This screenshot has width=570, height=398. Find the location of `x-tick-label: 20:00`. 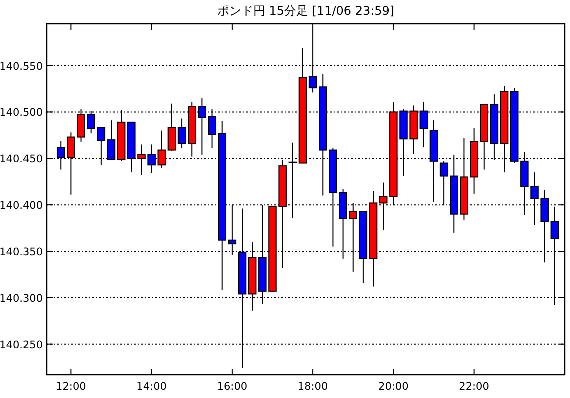

x-tick-label: 20:00 is located at coordinates (393, 387).